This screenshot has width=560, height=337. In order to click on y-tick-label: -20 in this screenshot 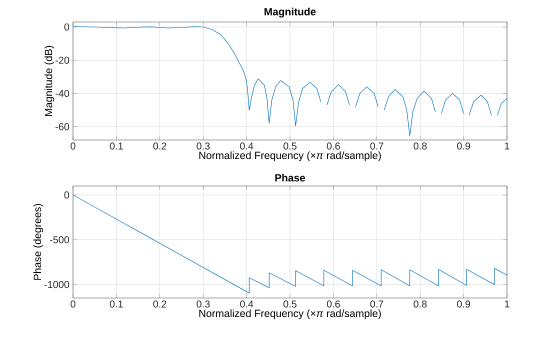, I will do `click(63, 60)`.